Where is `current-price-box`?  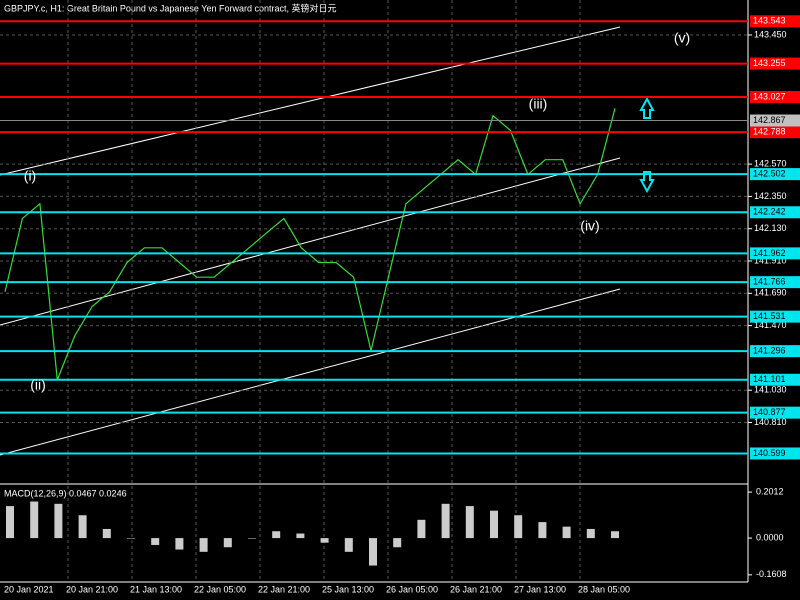 current-price-box is located at coordinates (775, 120).